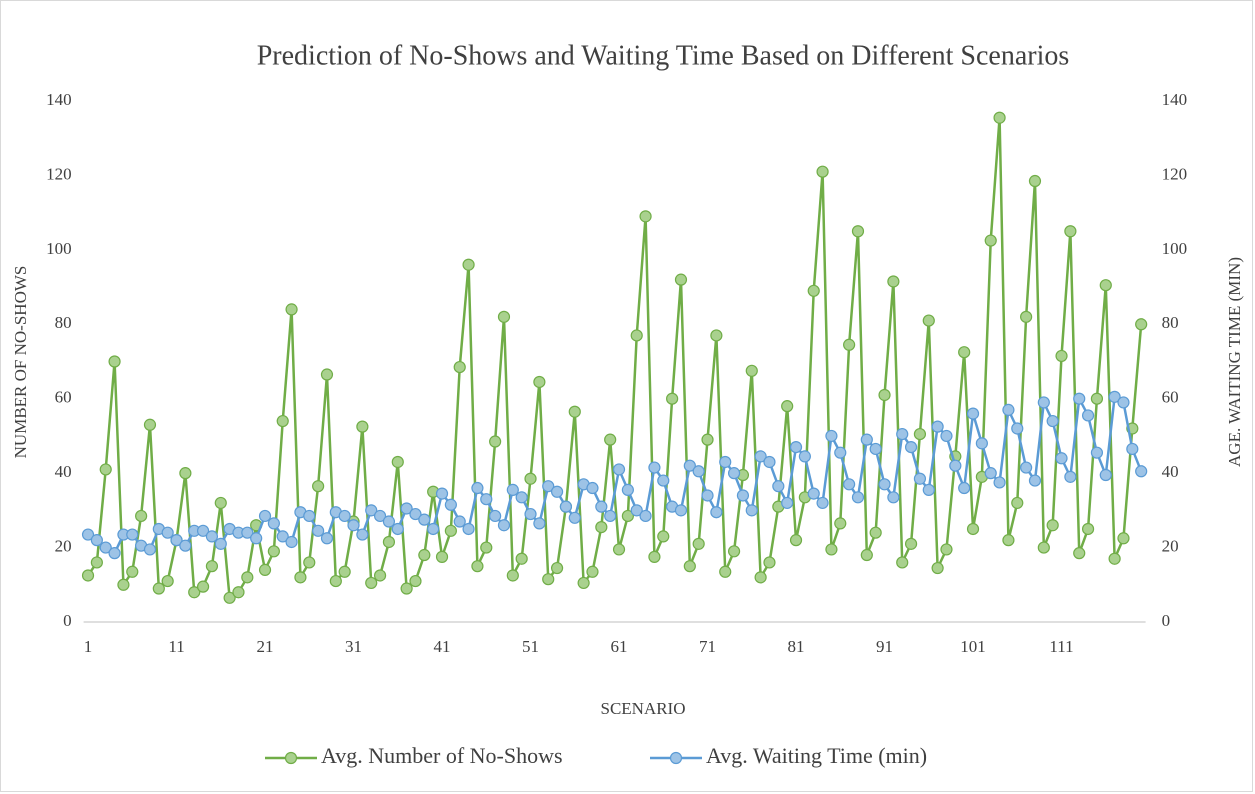 This screenshot has width=1255, height=794. Describe the element at coordinates (63, 322) in the screenshot. I see `y-tick-label: 80` at that location.